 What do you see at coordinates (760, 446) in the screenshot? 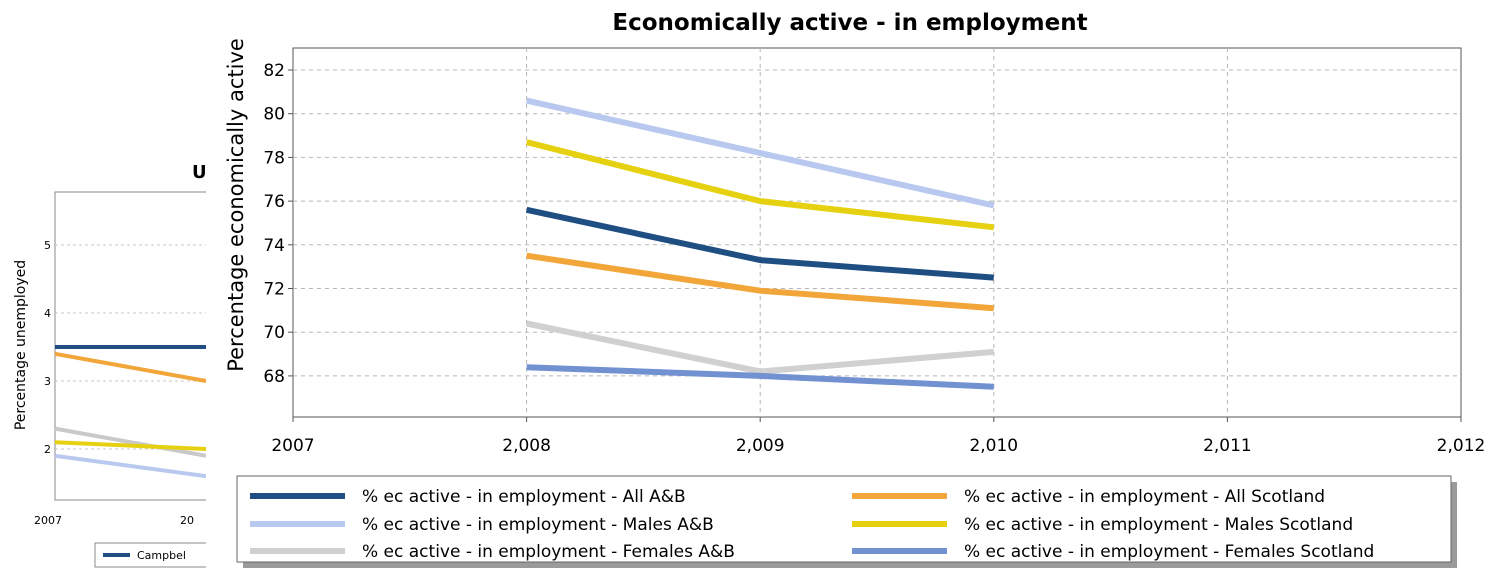
I see `x-tick-label: 2,009` at bounding box center [760, 446].